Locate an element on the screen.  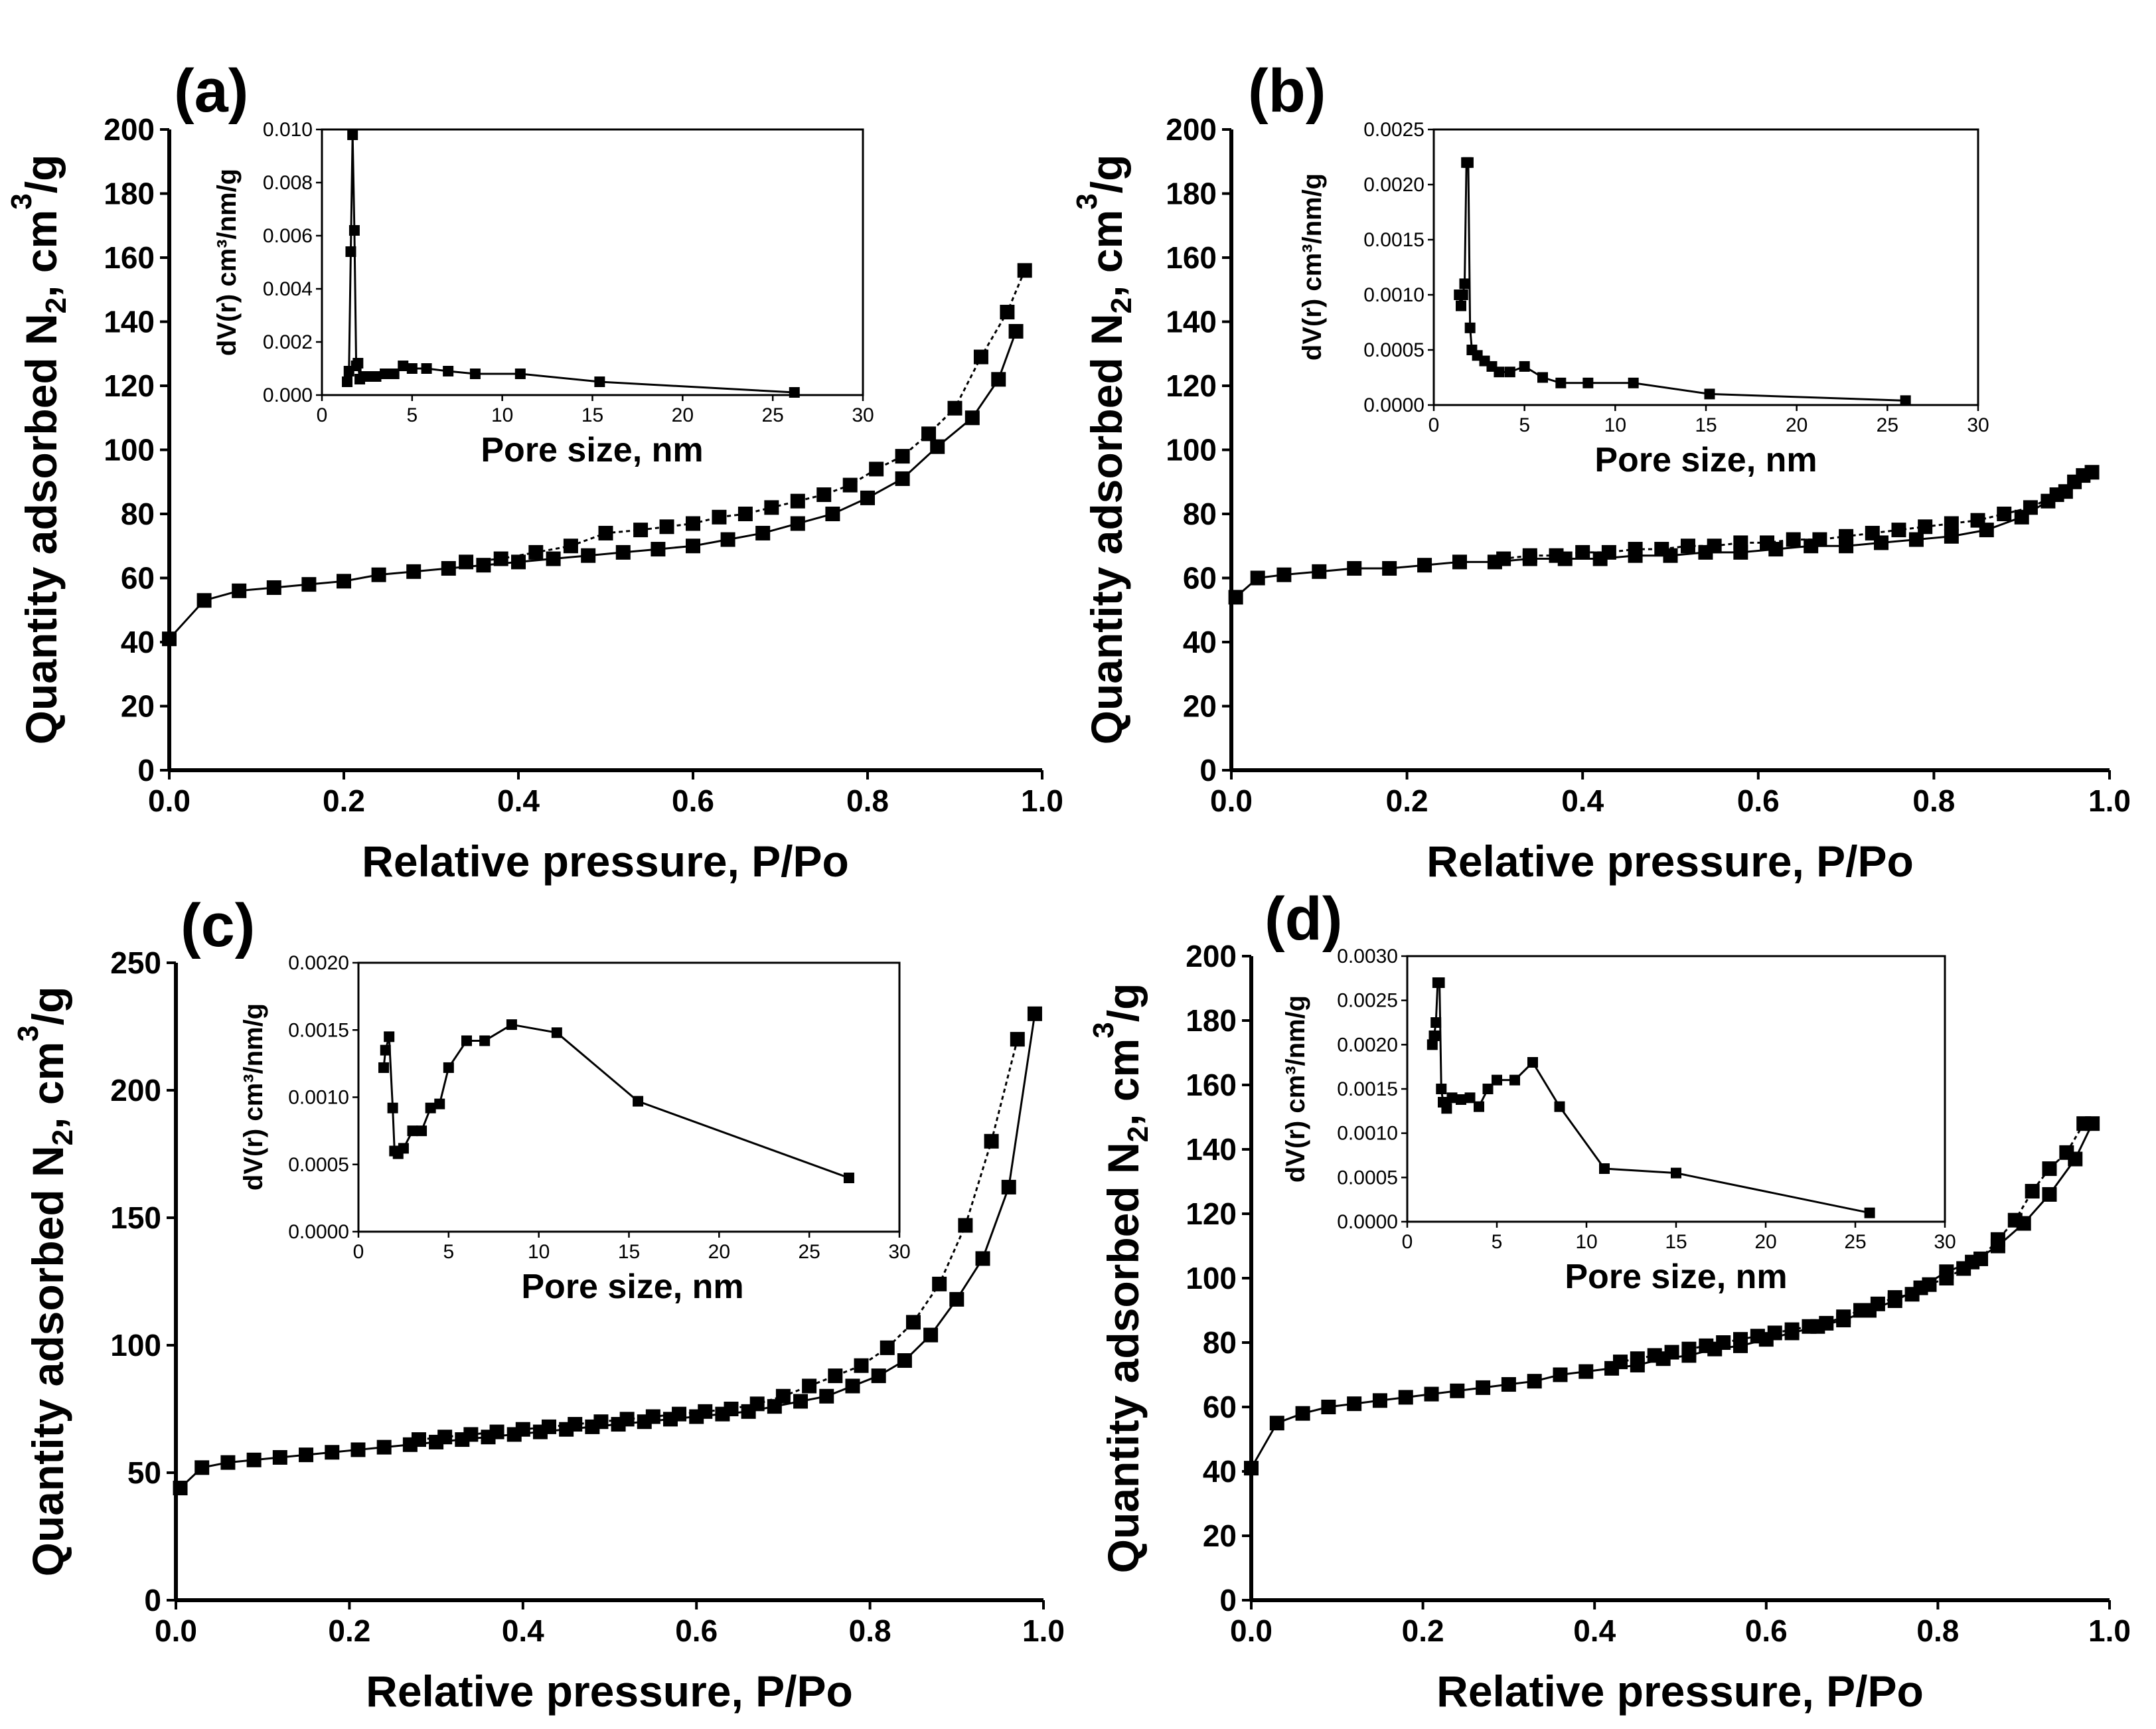
inset-x-tick-label: 30 is located at coordinates (863, 415).